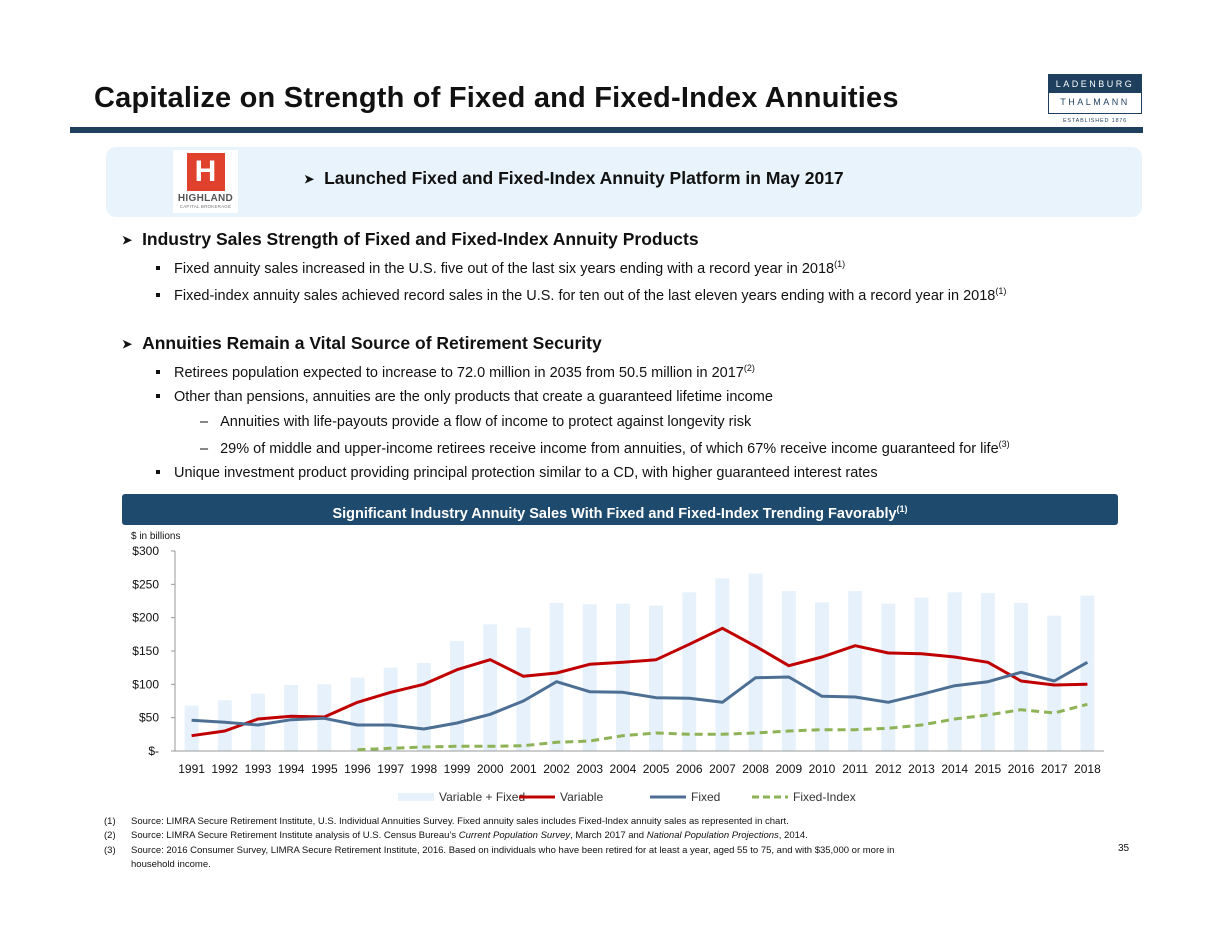 Image resolution: width=1209 pixels, height=935 pixels. I want to click on x-tick-label: 2004, so click(623, 769).